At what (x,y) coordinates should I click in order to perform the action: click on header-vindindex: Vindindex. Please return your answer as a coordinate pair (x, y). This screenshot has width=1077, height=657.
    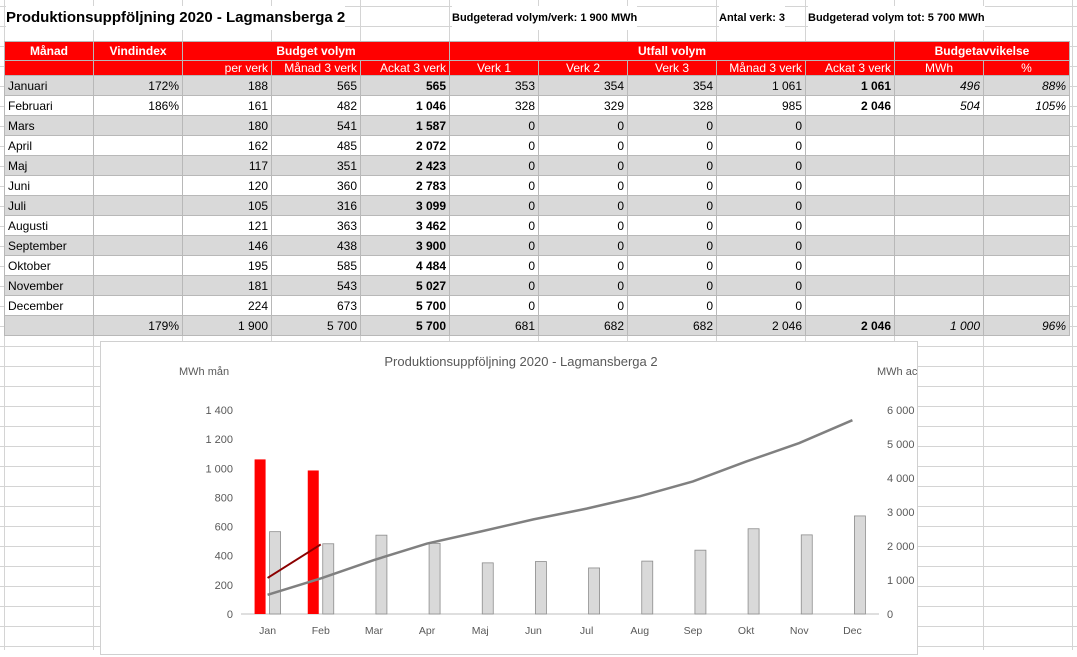
    Looking at the image, I should click on (138, 51).